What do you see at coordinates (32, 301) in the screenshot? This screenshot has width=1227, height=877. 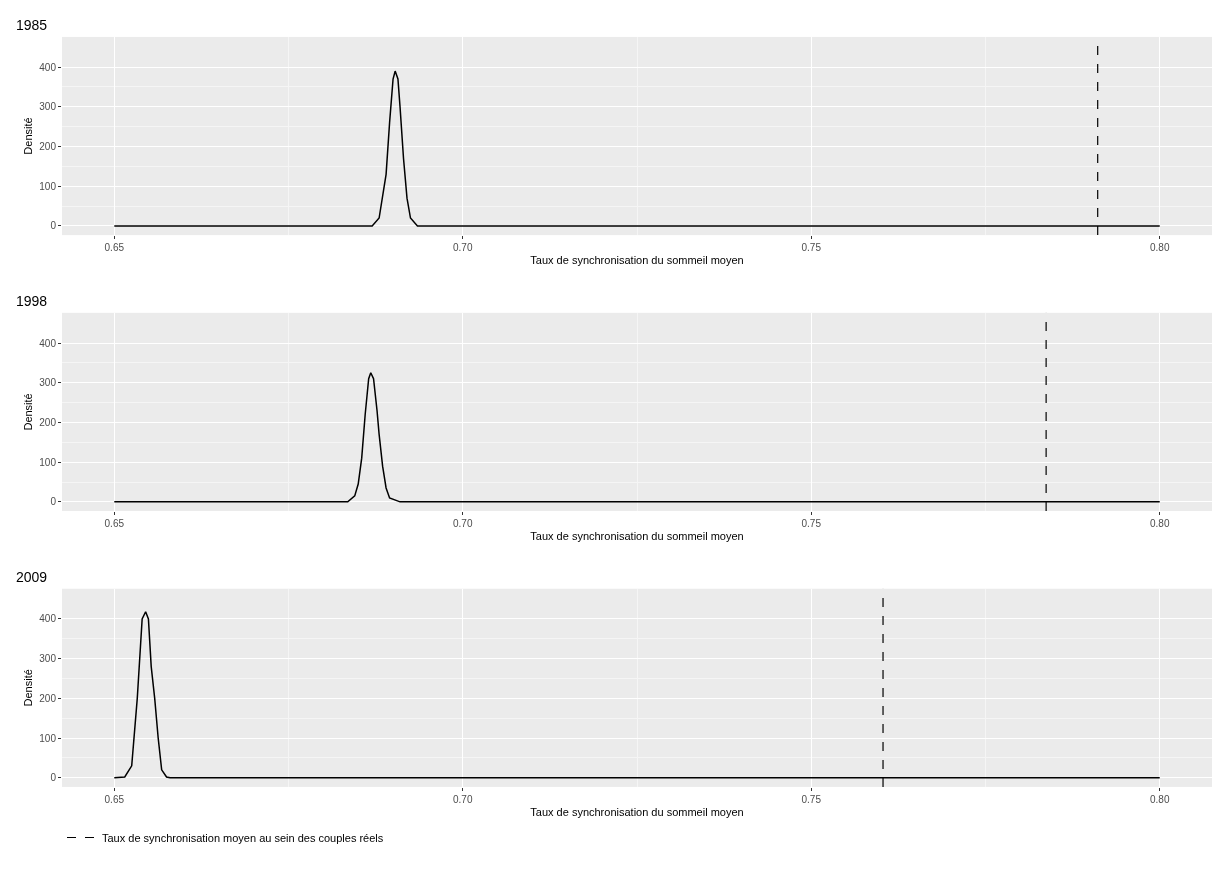 I see `chart-title: 1998` at bounding box center [32, 301].